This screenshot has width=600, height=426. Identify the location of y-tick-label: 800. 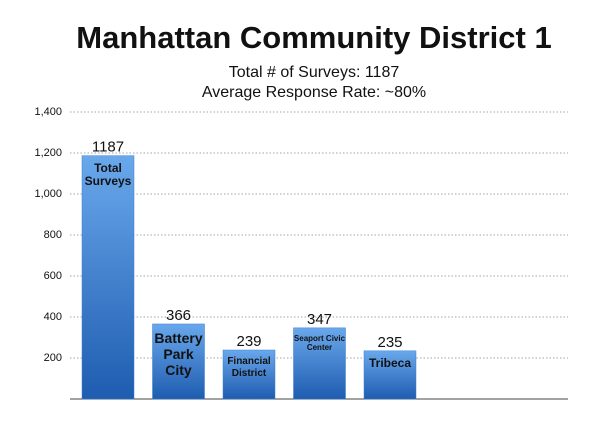
(53, 235).